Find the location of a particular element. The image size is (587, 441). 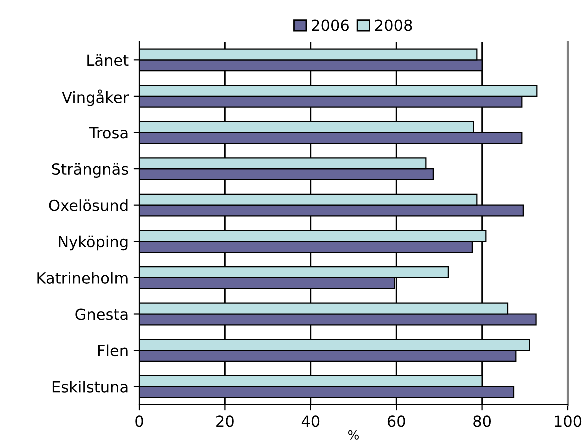

y-tick-label: Länet is located at coordinates (108, 60).